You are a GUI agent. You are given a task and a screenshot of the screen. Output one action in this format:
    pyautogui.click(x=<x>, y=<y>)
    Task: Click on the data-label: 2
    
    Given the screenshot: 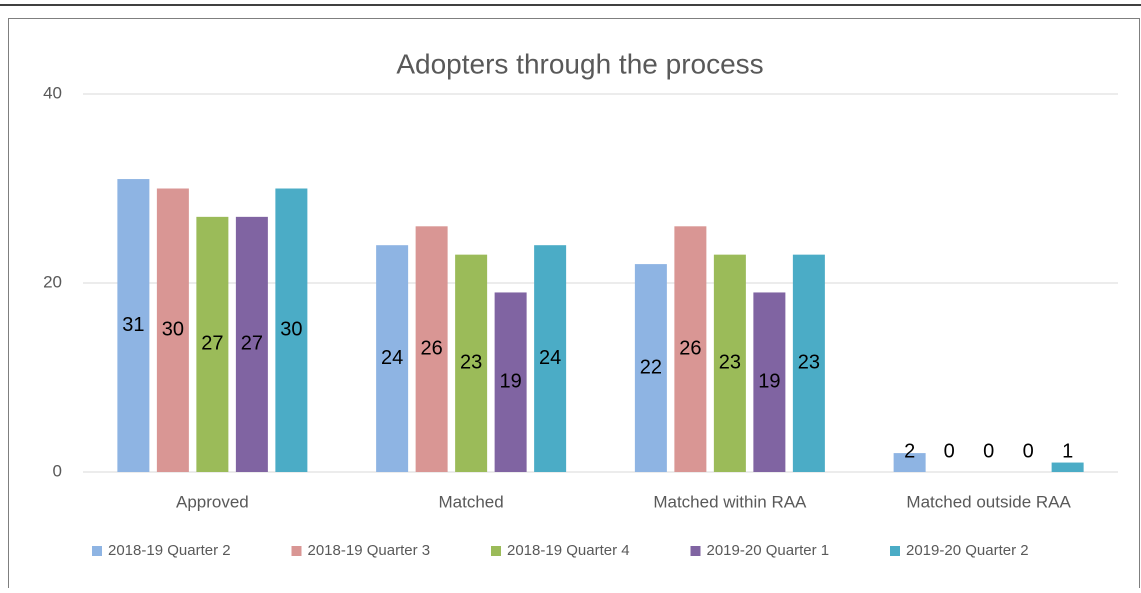 What is the action you would take?
    pyautogui.click(x=909, y=451)
    